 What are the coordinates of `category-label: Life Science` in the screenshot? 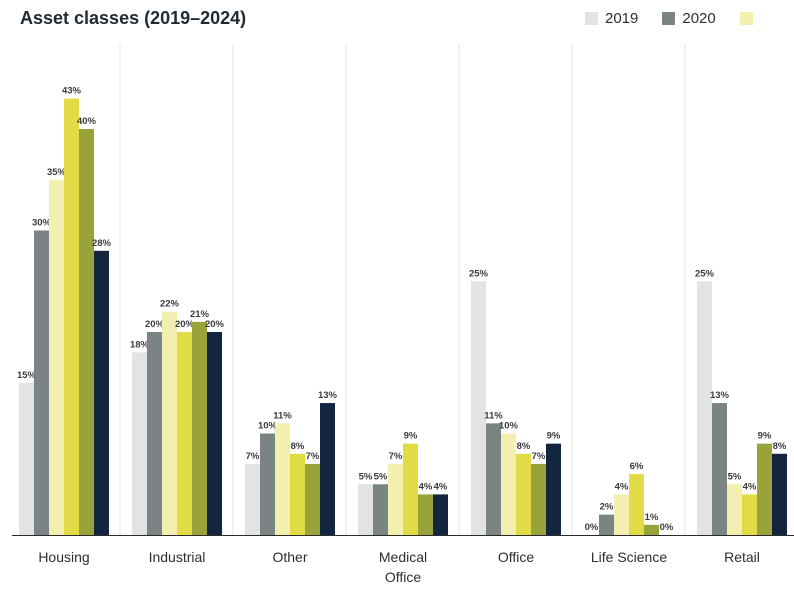 It's located at (629, 557).